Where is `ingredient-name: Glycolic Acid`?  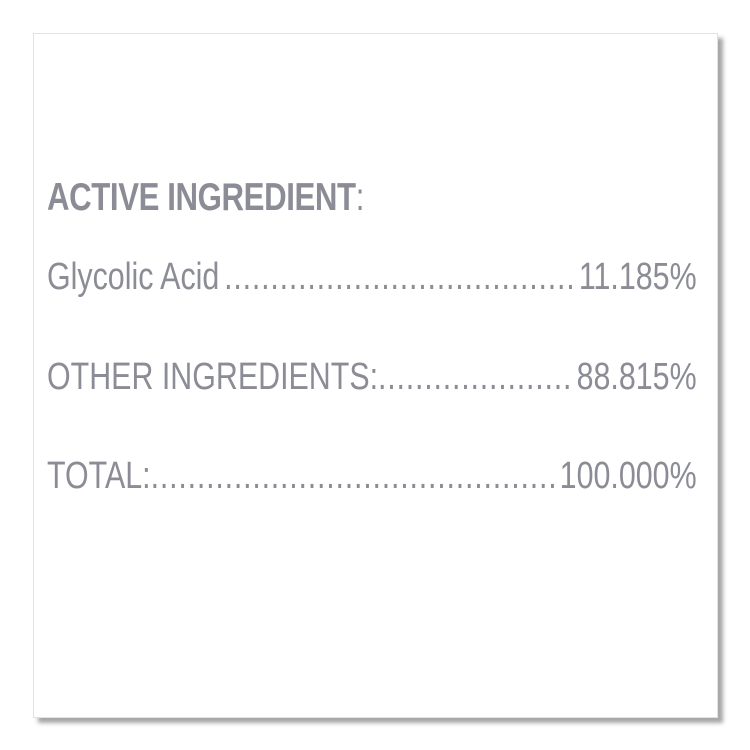 ingredient-name: Glycolic Acid is located at coordinates (133, 277).